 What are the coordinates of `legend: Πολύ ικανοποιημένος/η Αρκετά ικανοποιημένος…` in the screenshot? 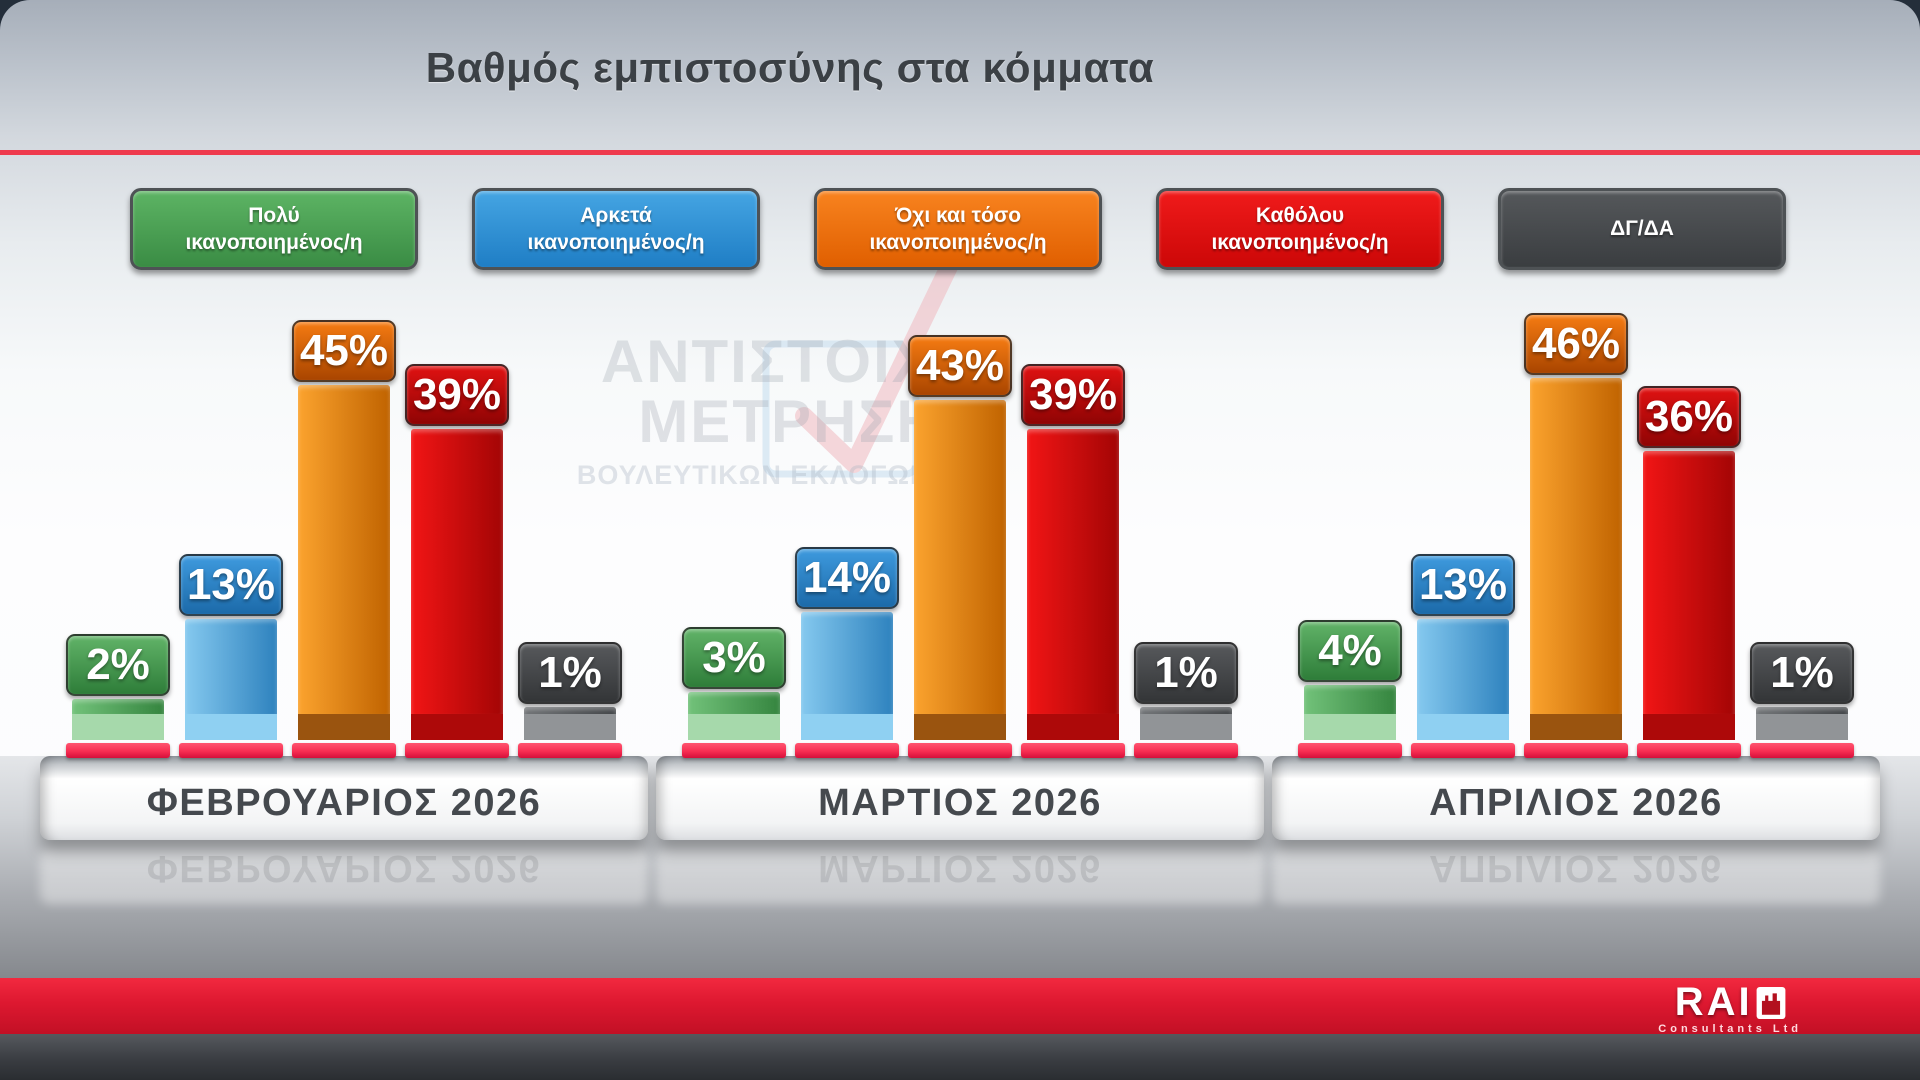 It's located at (958, 229).